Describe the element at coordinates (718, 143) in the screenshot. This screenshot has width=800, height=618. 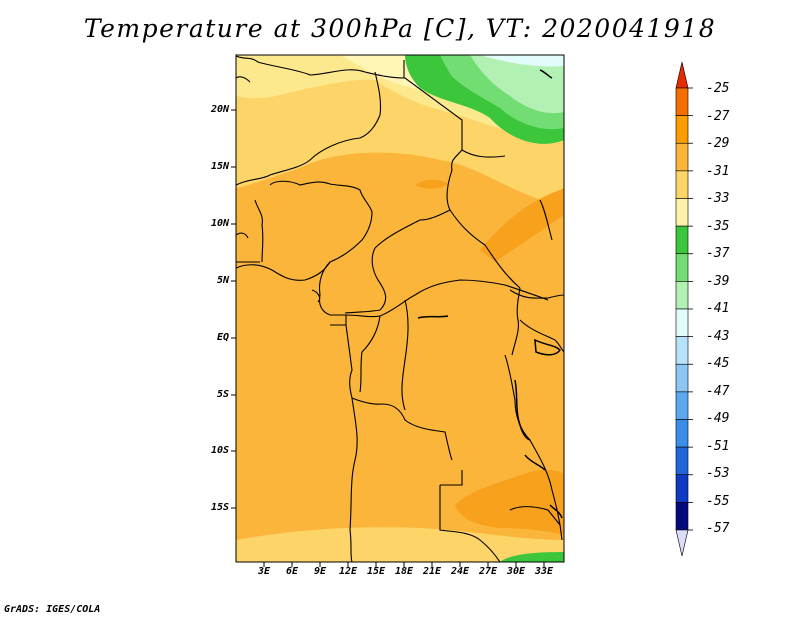
I see `legend-label: -29` at that location.